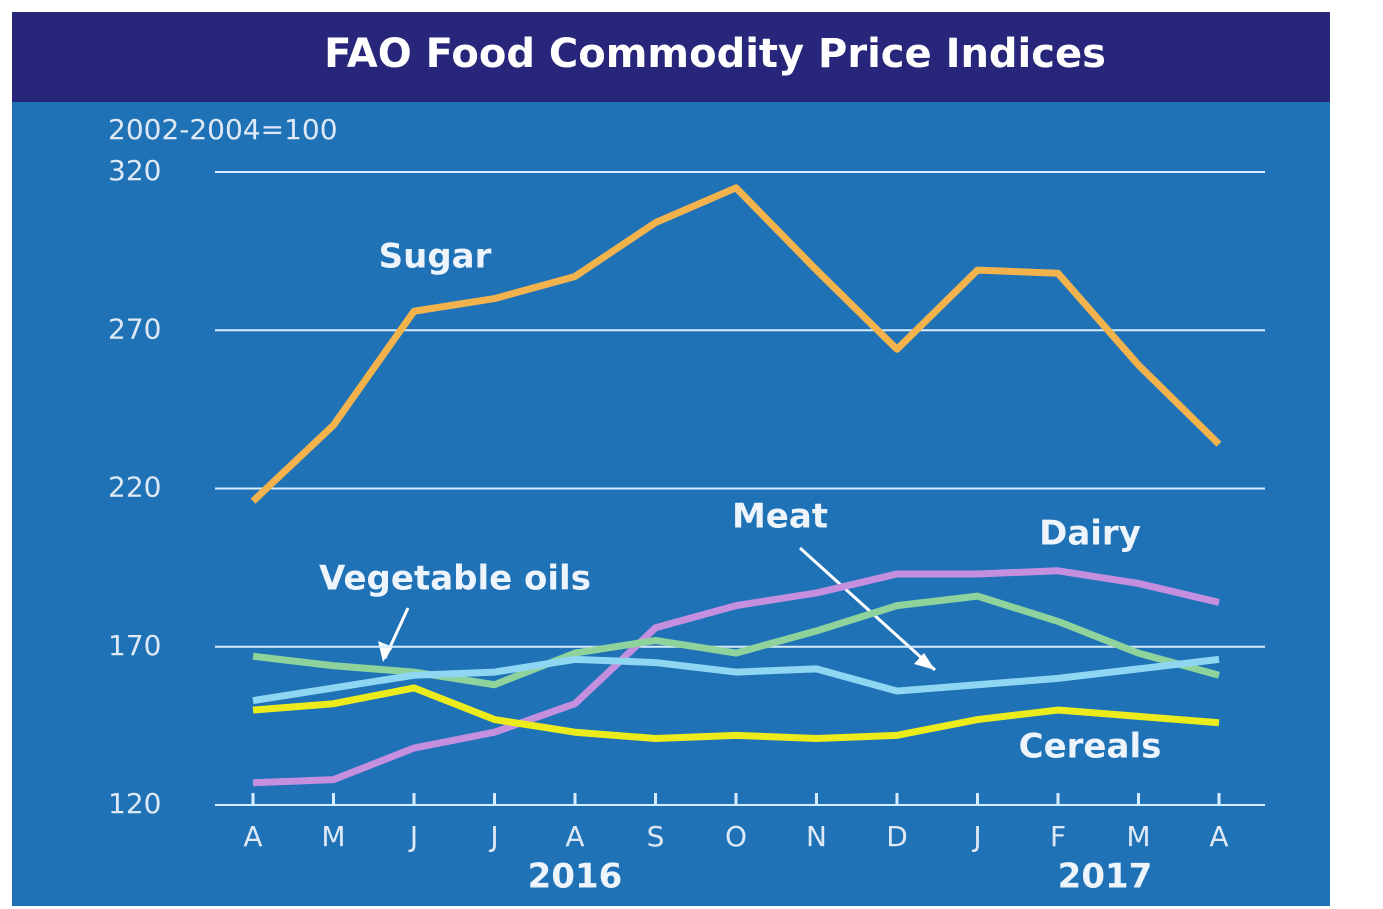 This screenshot has width=1383, height=909. What do you see at coordinates (1090, 534) in the screenshot?
I see `series-label: Dairy` at bounding box center [1090, 534].